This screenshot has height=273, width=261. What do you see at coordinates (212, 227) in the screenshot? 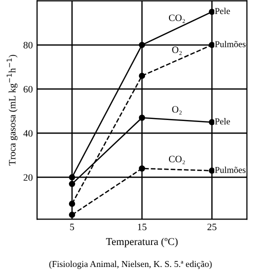
I see `x-tick-label: 25` at bounding box center [212, 227].